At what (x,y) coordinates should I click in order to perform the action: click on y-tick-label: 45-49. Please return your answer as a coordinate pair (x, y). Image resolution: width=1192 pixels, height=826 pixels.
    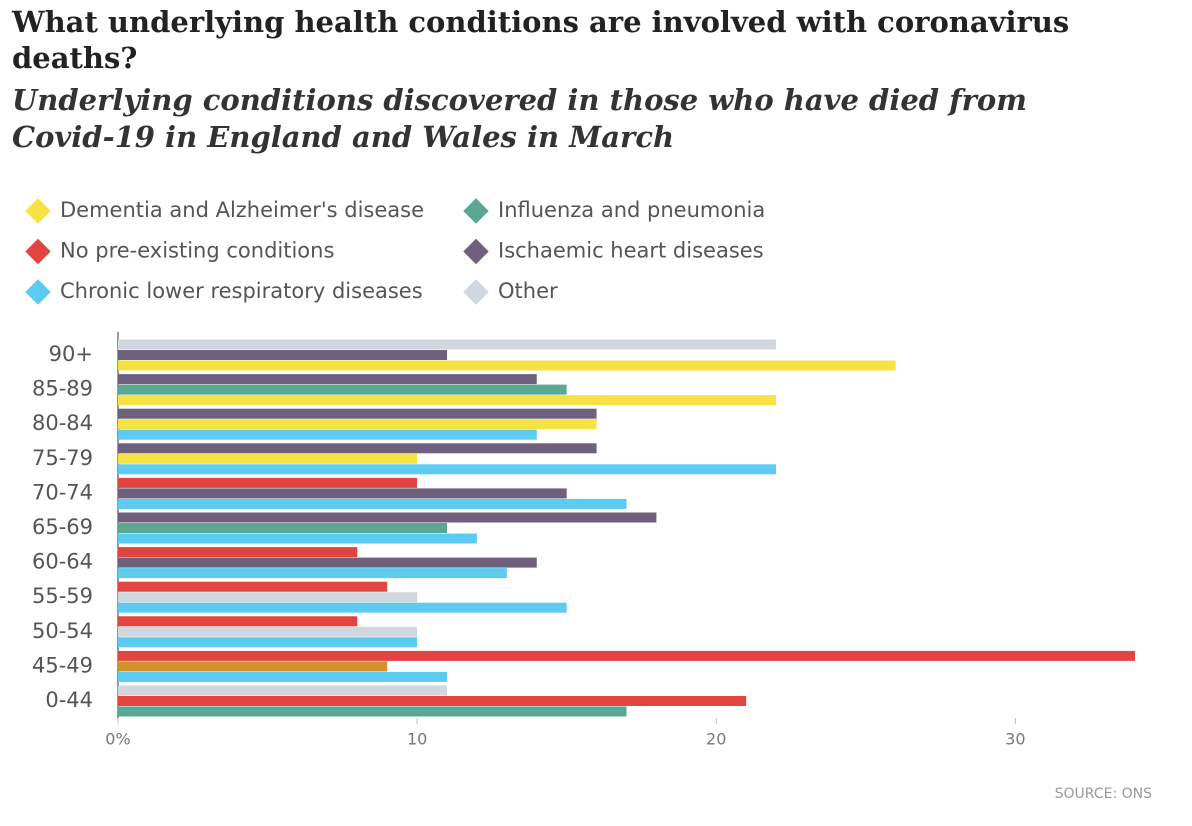
    Looking at the image, I should click on (62, 665).